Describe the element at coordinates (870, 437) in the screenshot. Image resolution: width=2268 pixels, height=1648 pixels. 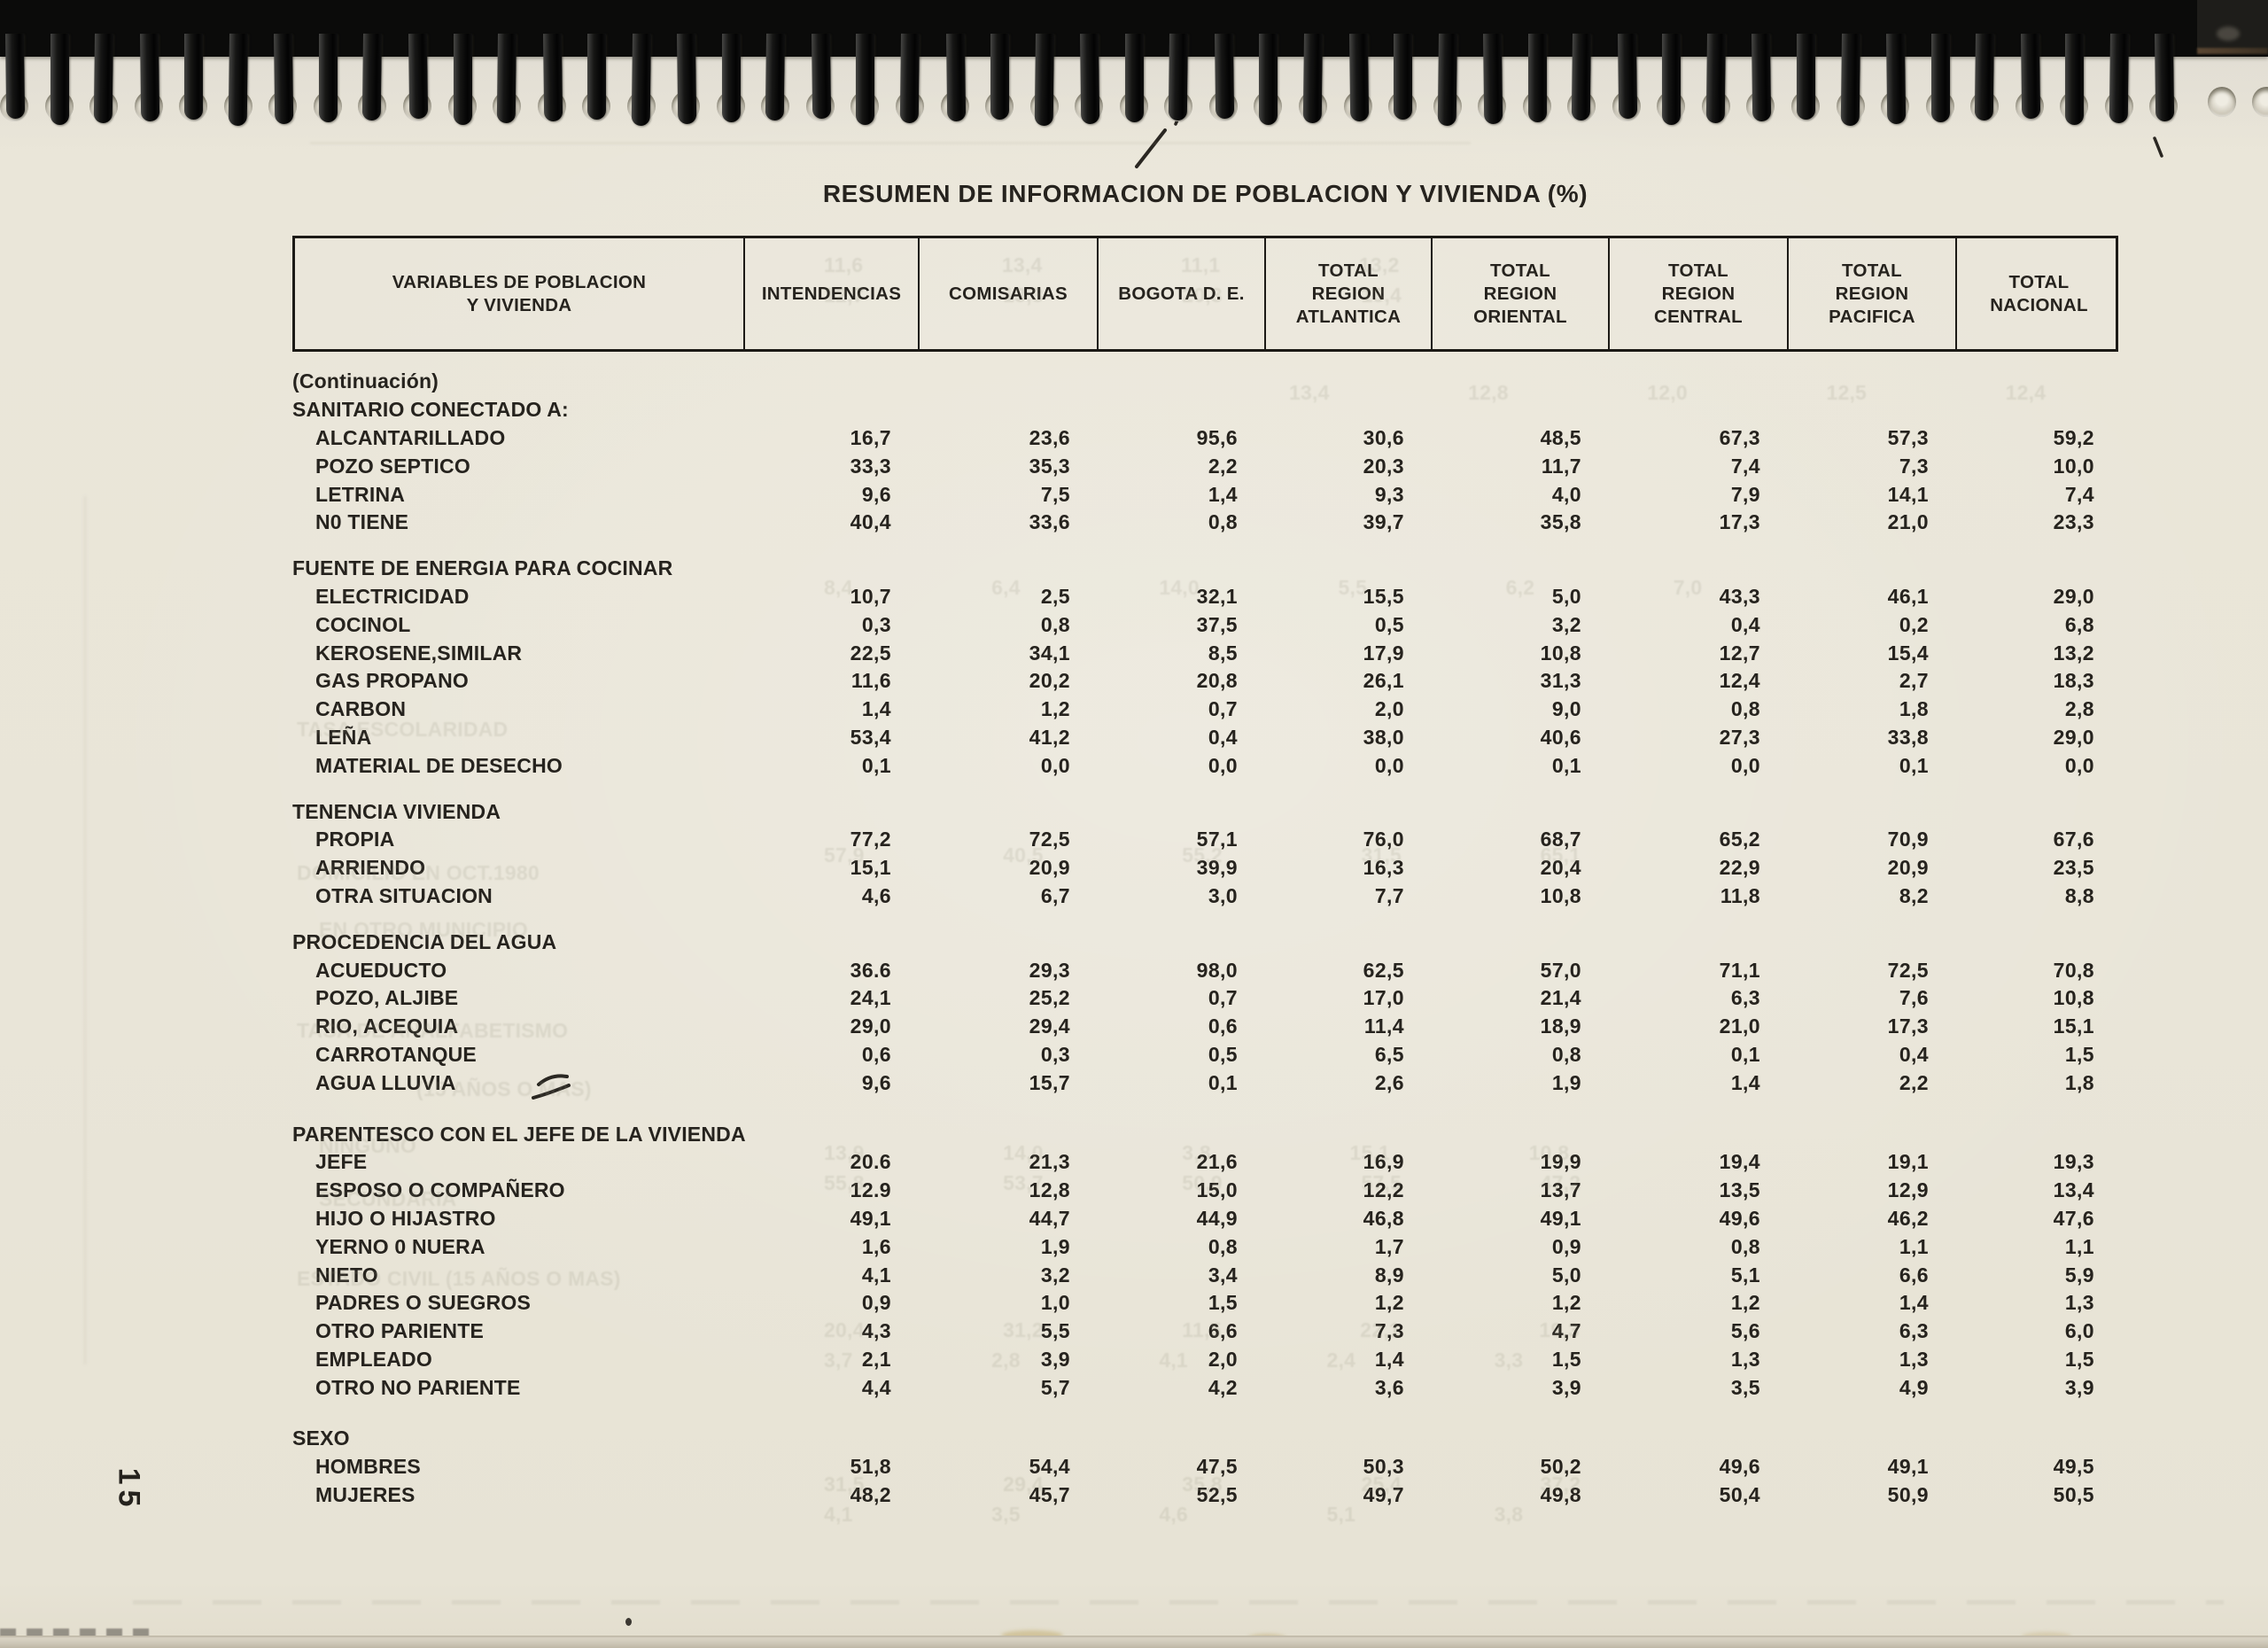
I see `cell-value: 16,7` at that location.